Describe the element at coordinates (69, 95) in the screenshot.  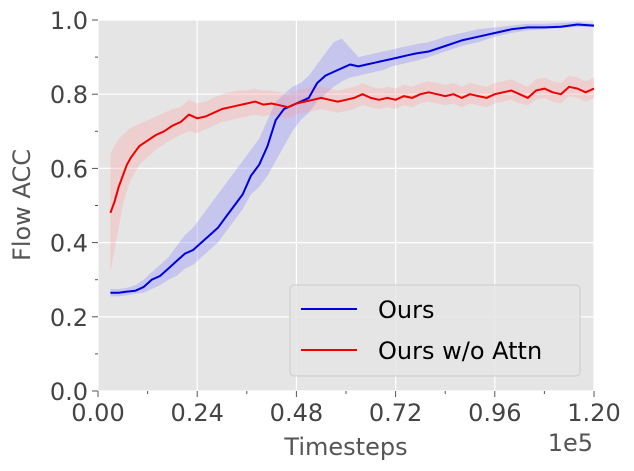
I see `y-tick-label: 0.8` at that location.